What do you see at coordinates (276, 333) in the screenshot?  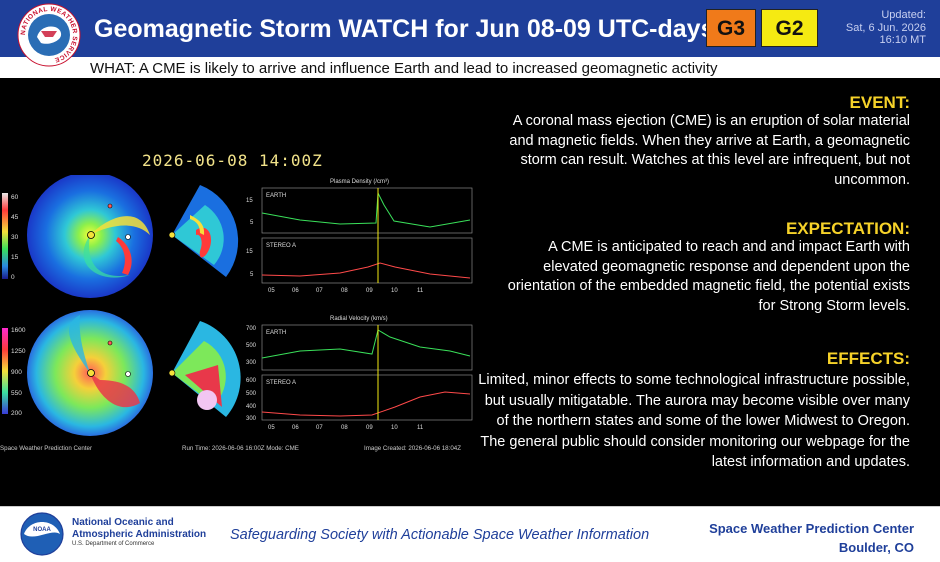 I see `velocity-earth-label: EARTH` at bounding box center [276, 333].